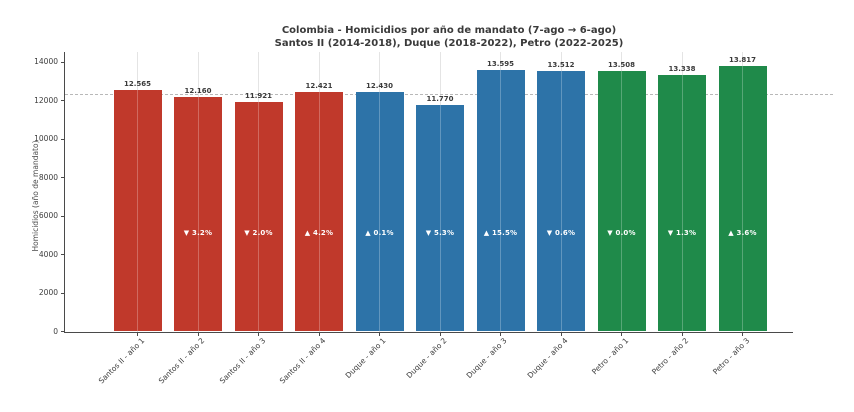 The height and width of the screenshot is (412, 854). I want to click on bar-pct-label: ▼ 0.0%, so click(621, 233).